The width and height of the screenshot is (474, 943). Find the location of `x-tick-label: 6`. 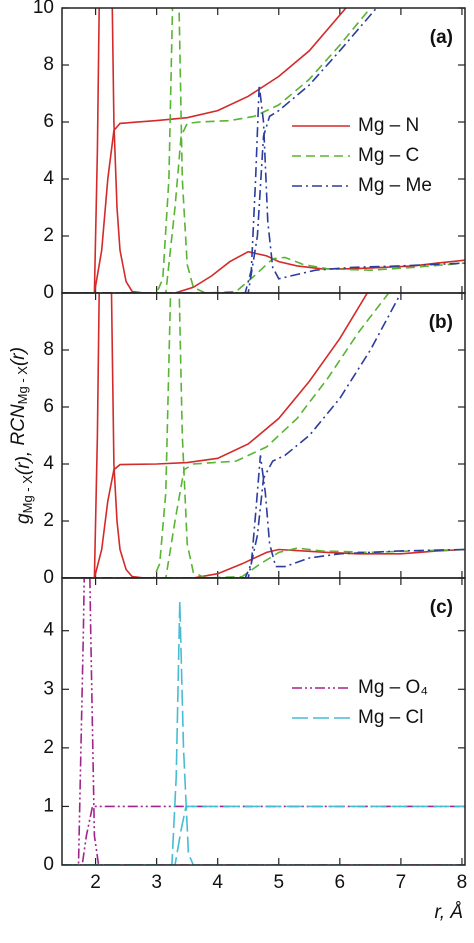

x-tick-label: 6 is located at coordinates (340, 882).